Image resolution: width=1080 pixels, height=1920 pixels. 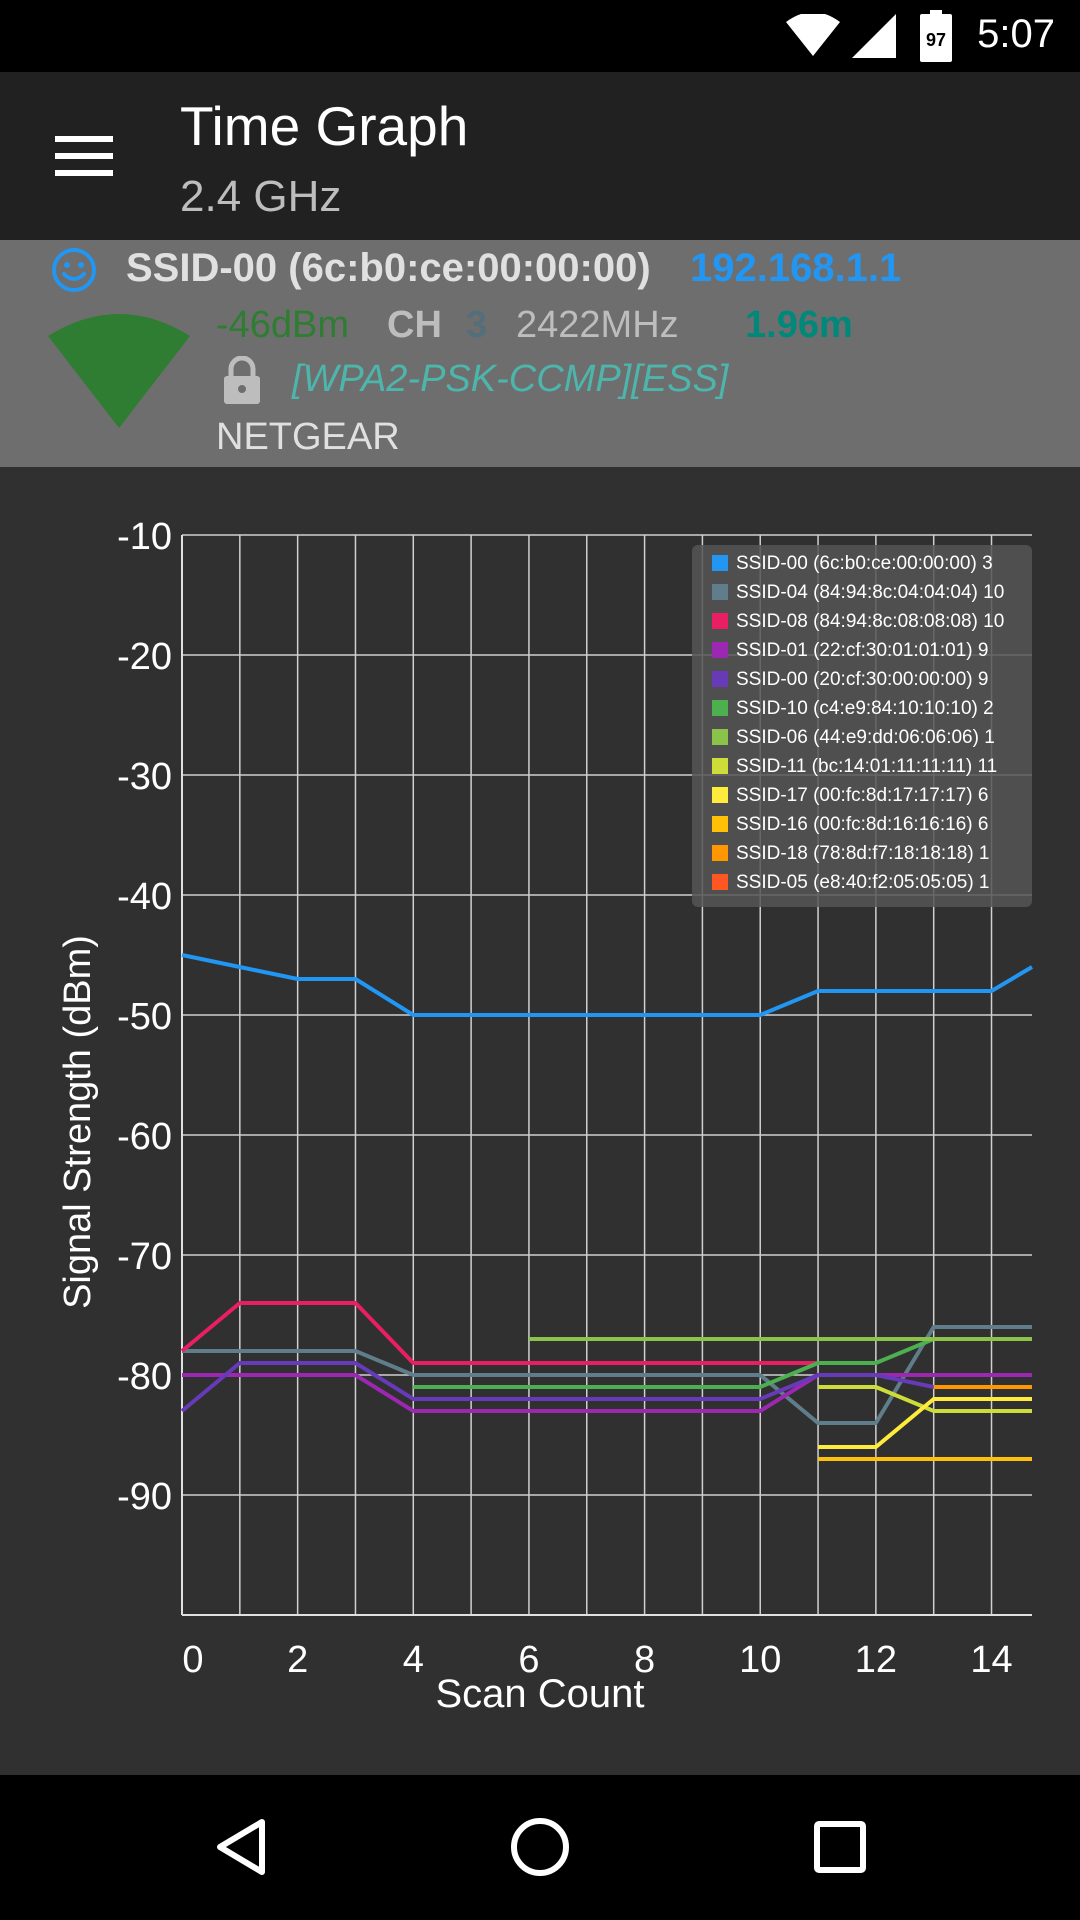 I want to click on battery-level: 97, so click(x=936, y=40).